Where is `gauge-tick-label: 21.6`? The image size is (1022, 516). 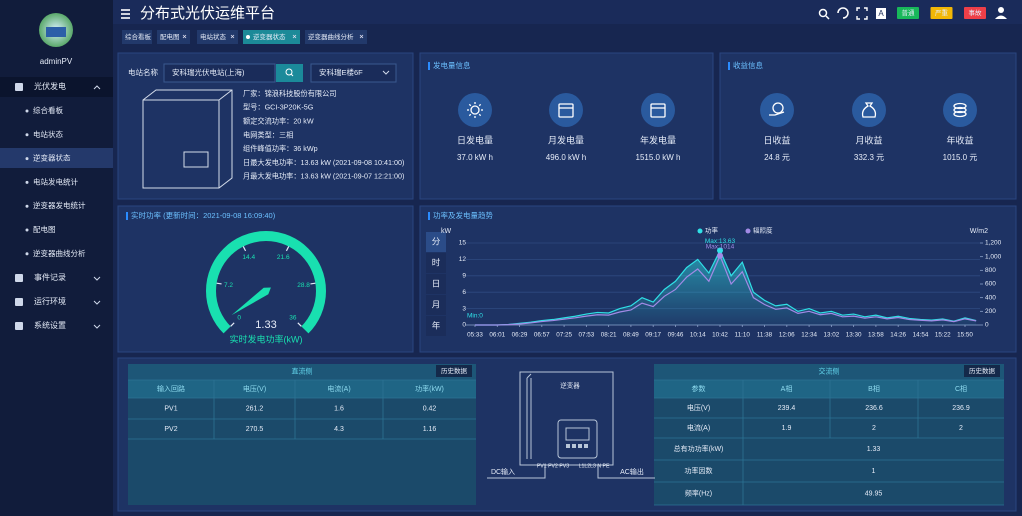 gauge-tick-label: 21.6 is located at coordinates (283, 257).